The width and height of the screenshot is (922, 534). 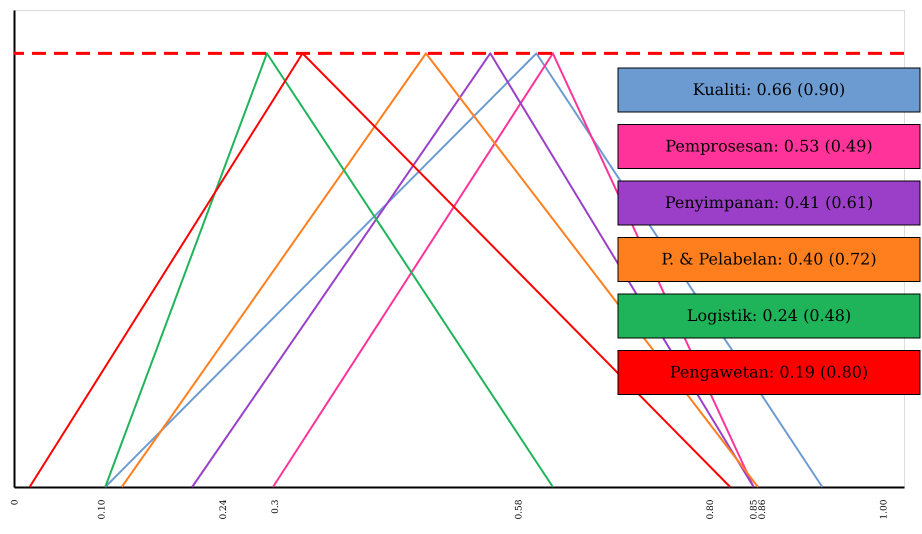 What do you see at coordinates (276, 506) in the screenshot?
I see `x-tick-label: 0.3` at bounding box center [276, 506].